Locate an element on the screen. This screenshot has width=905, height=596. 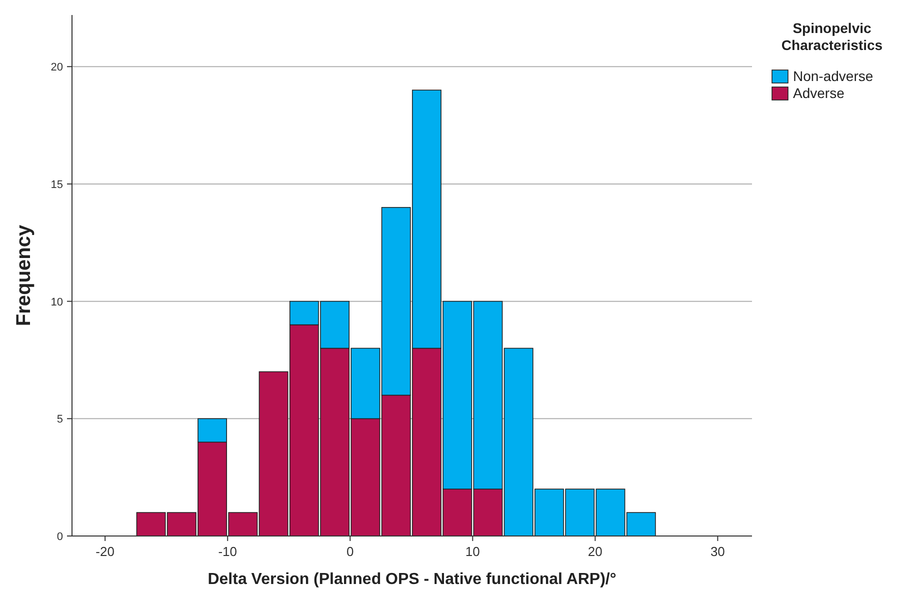
y-tick-label: 10 is located at coordinates (56, 302).